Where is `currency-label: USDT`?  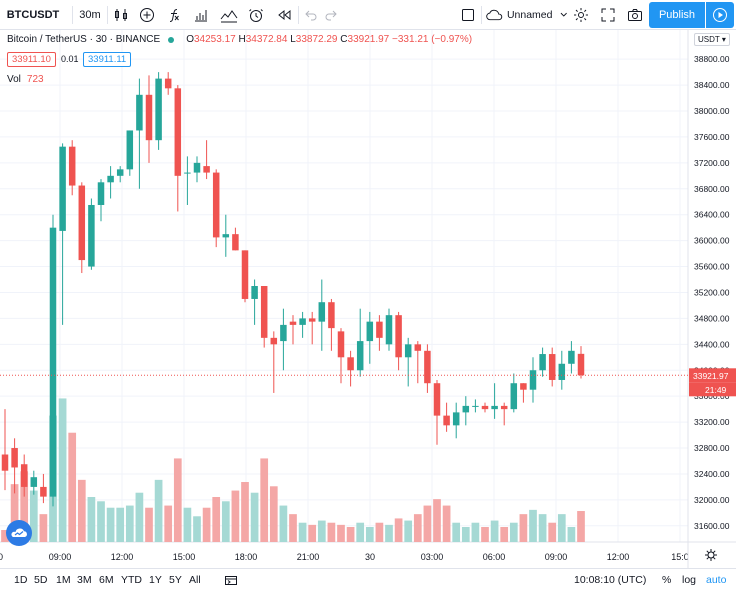 currency-label: USDT is located at coordinates (709, 39).